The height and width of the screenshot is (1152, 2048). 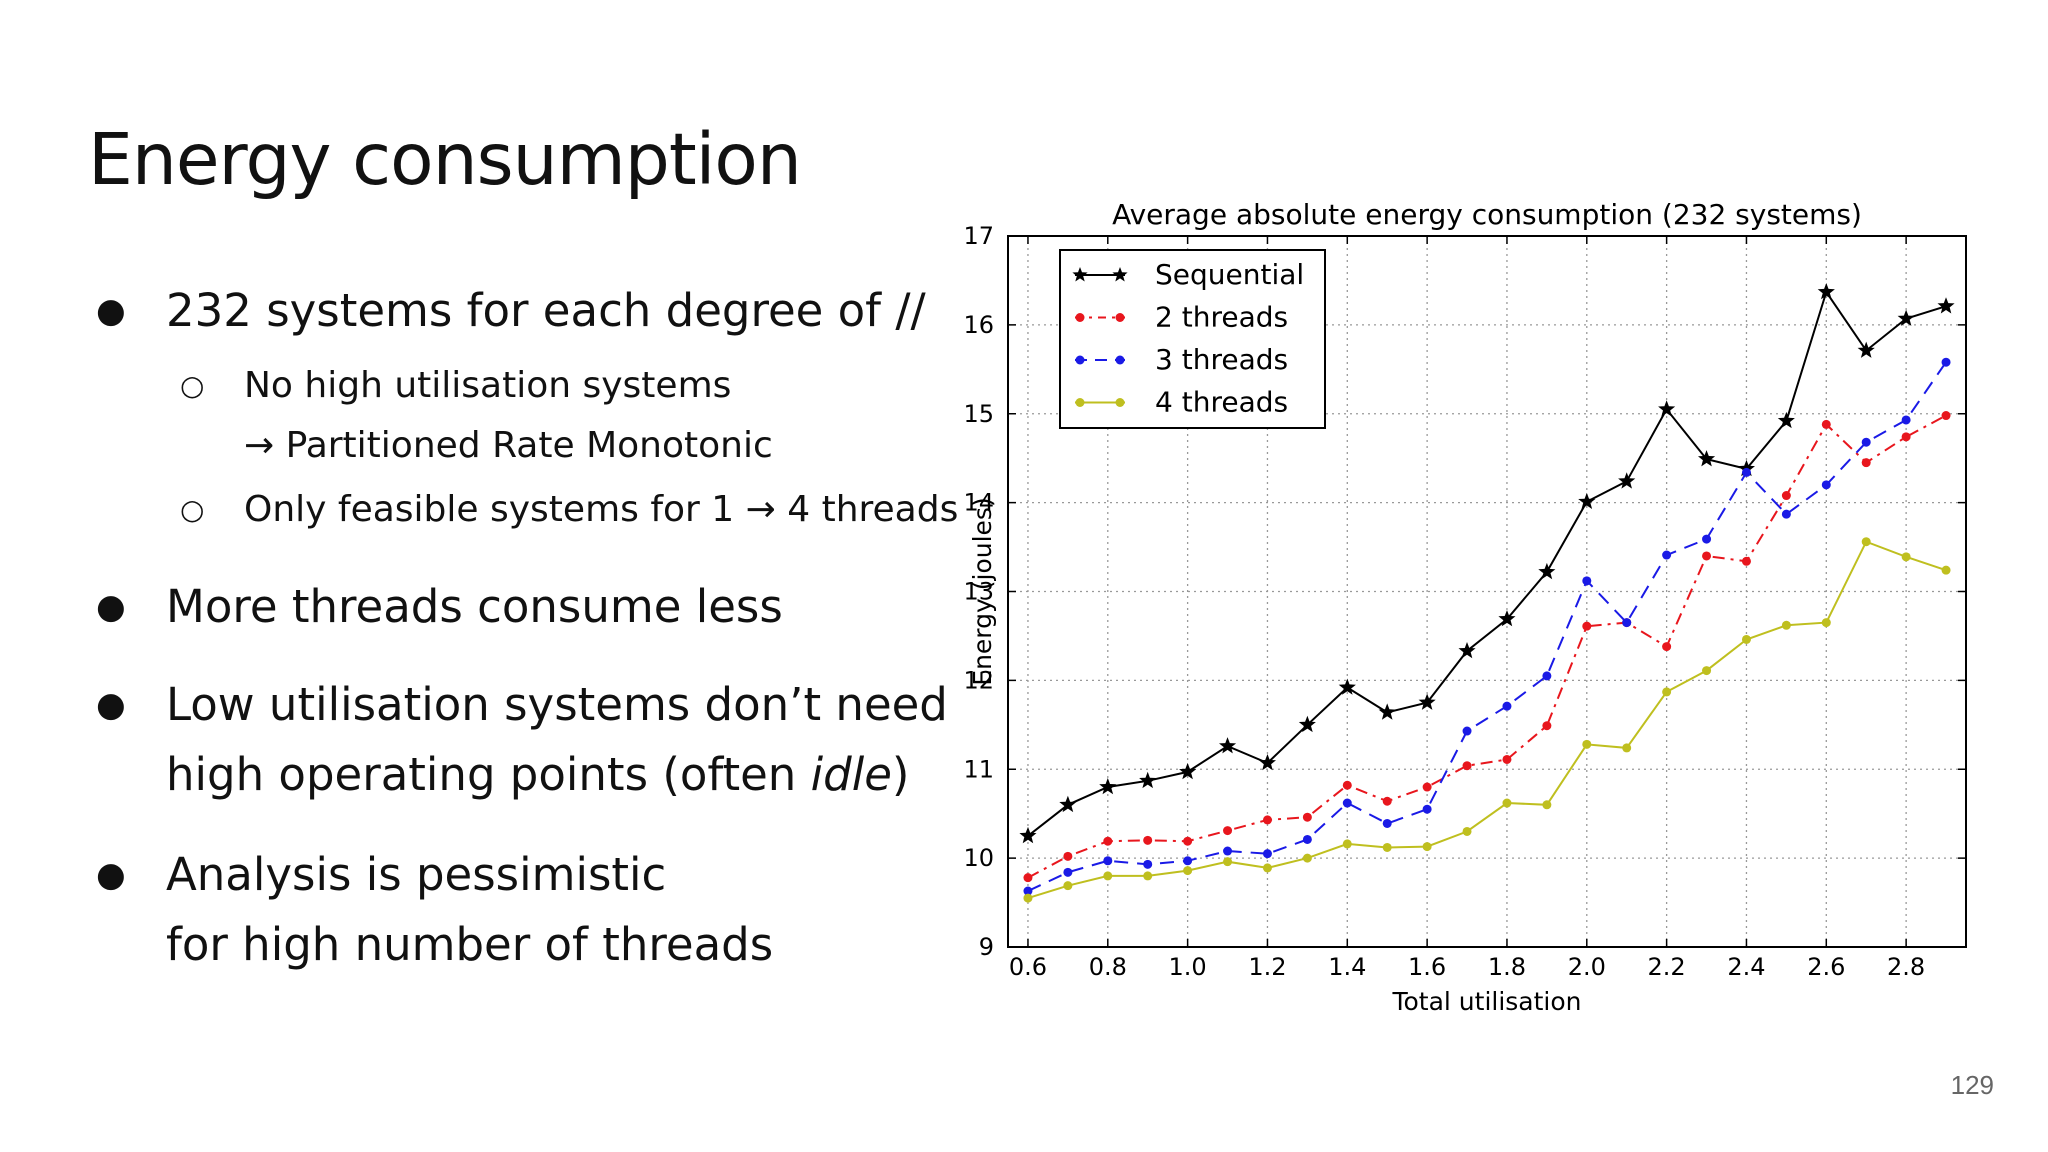 I want to click on bullet-text: Low utilisation systems don’t need, so click(x=557, y=704).